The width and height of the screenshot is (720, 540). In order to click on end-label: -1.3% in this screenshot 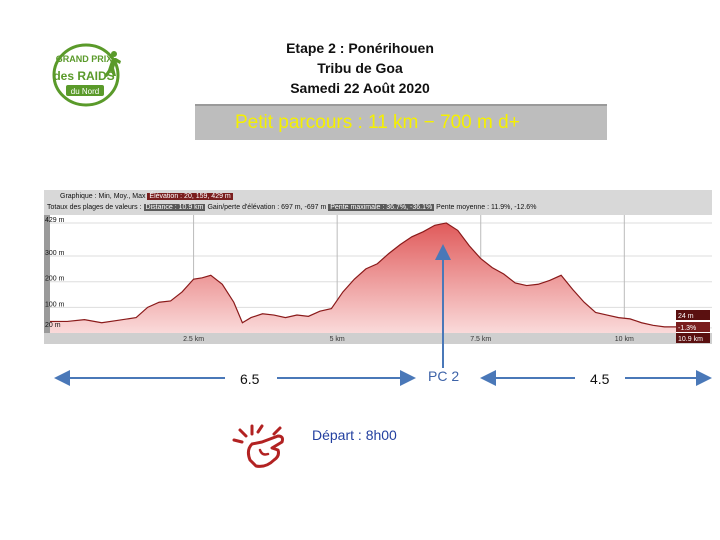, I will do `click(687, 328)`.